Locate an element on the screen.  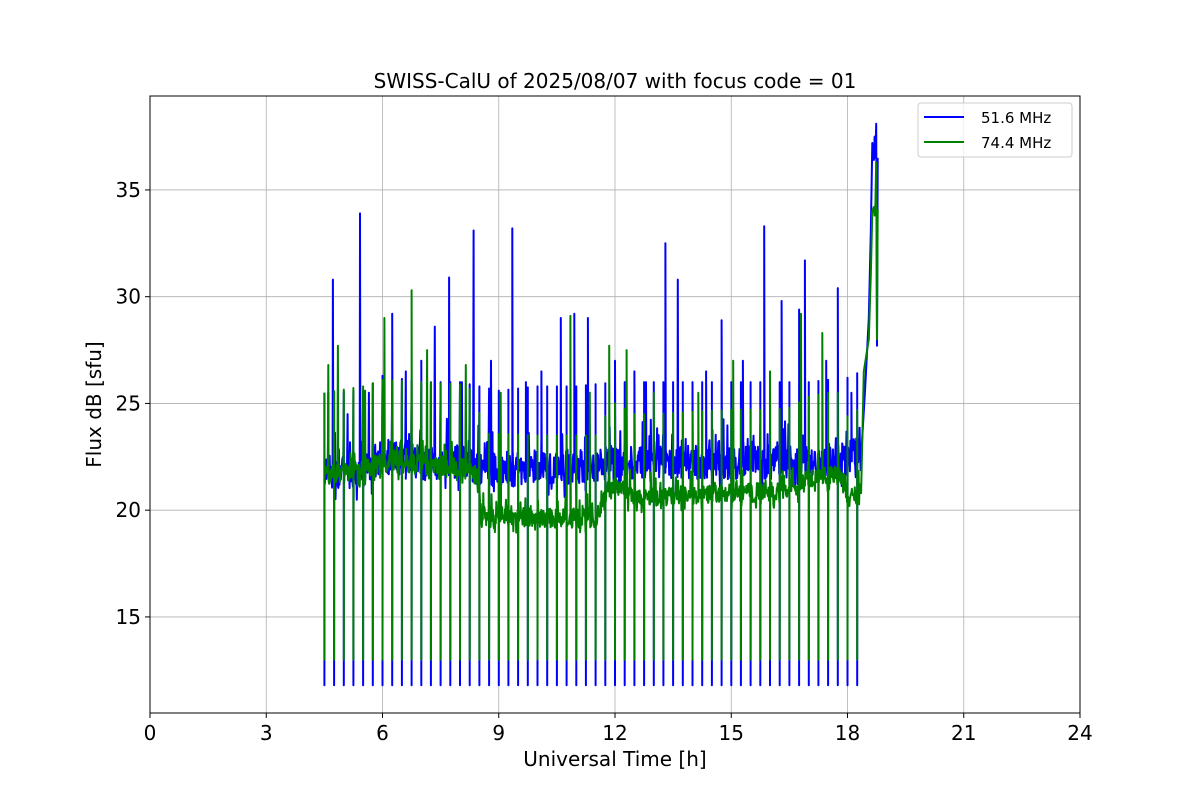
legend-label-74-4: 74.4 MHz is located at coordinates (1016, 143).